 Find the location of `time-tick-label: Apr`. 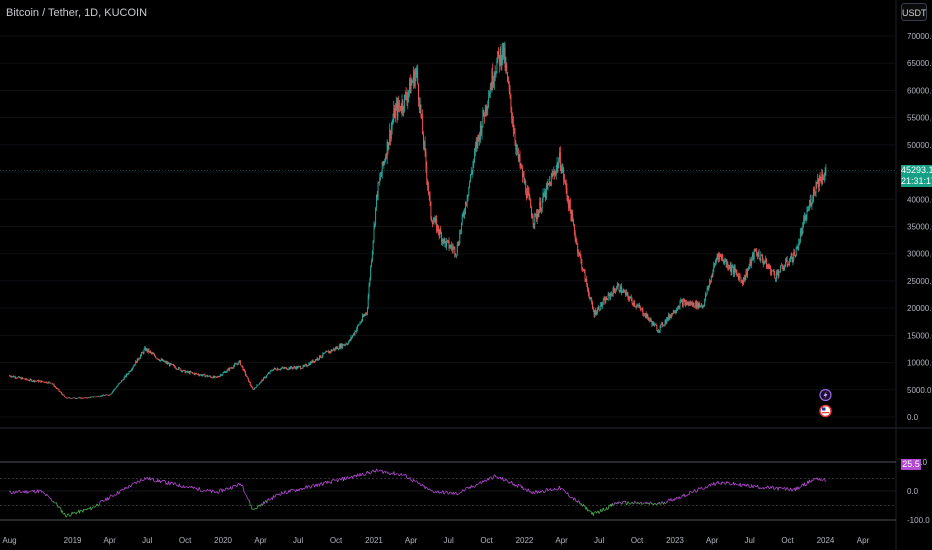

time-tick-label: Apr is located at coordinates (411, 540).